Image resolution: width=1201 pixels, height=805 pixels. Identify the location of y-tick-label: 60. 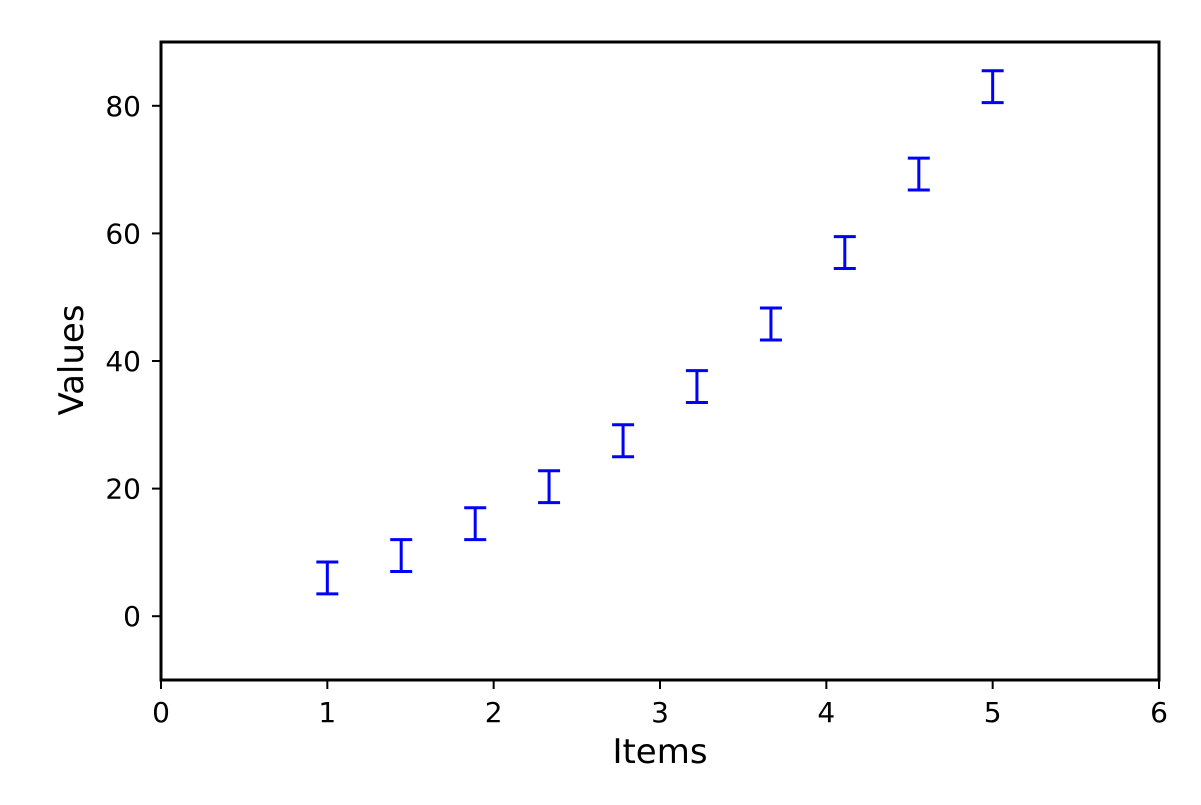
(123, 233).